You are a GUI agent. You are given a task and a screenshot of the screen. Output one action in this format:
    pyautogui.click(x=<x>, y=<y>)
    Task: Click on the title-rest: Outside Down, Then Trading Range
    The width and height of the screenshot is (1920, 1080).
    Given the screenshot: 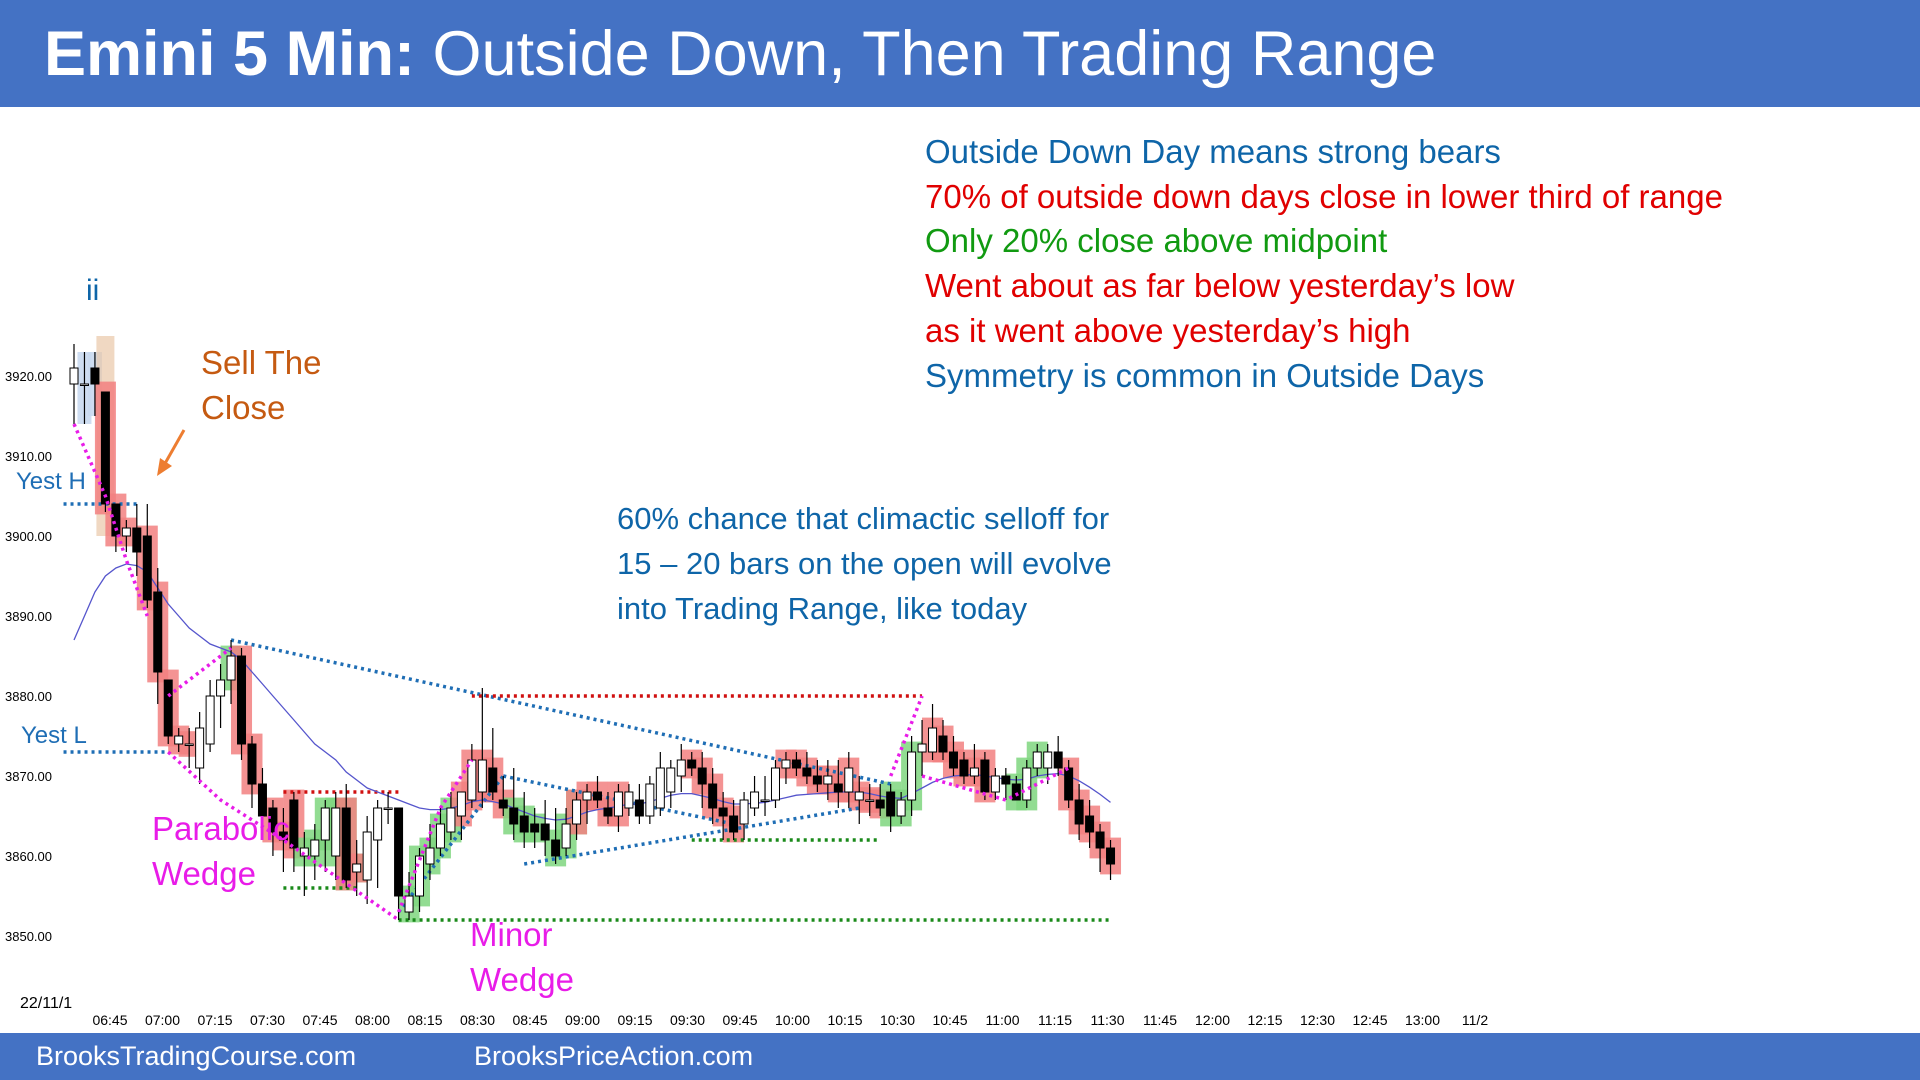 What is the action you would take?
    pyautogui.click(x=926, y=54)
    